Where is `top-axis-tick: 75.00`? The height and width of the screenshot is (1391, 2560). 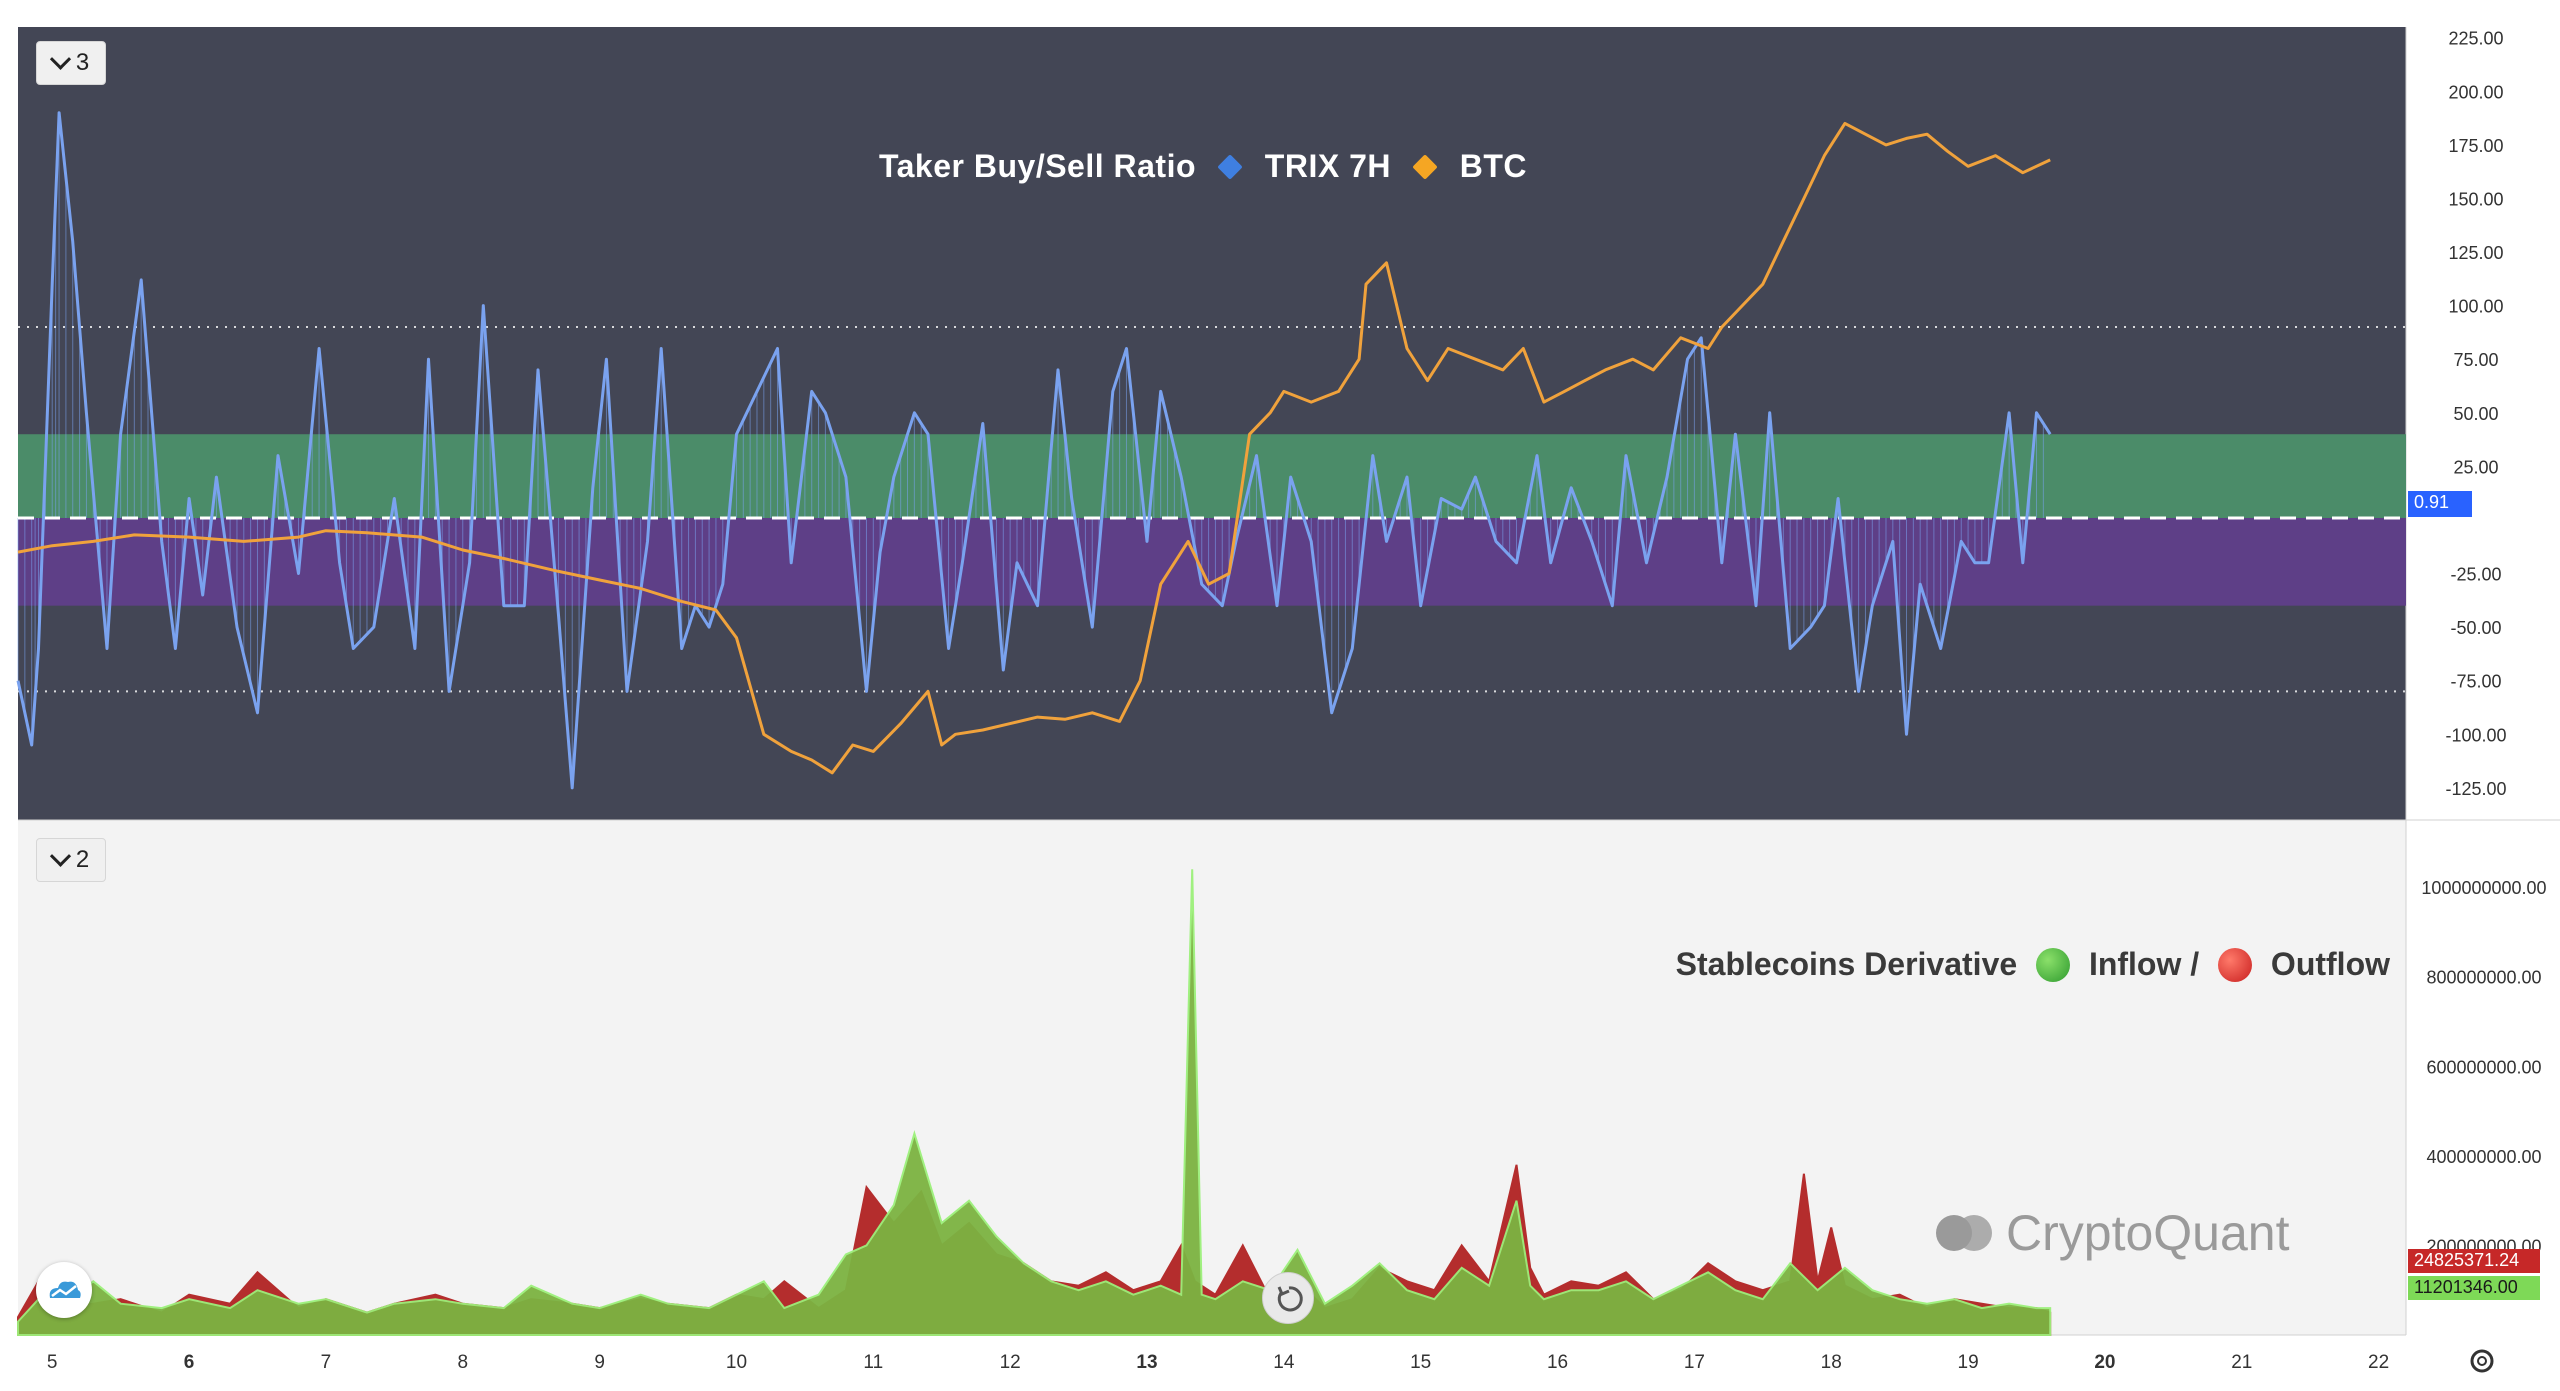
top-axis-tick: 75.00 is located at coordinates (2475, 360).